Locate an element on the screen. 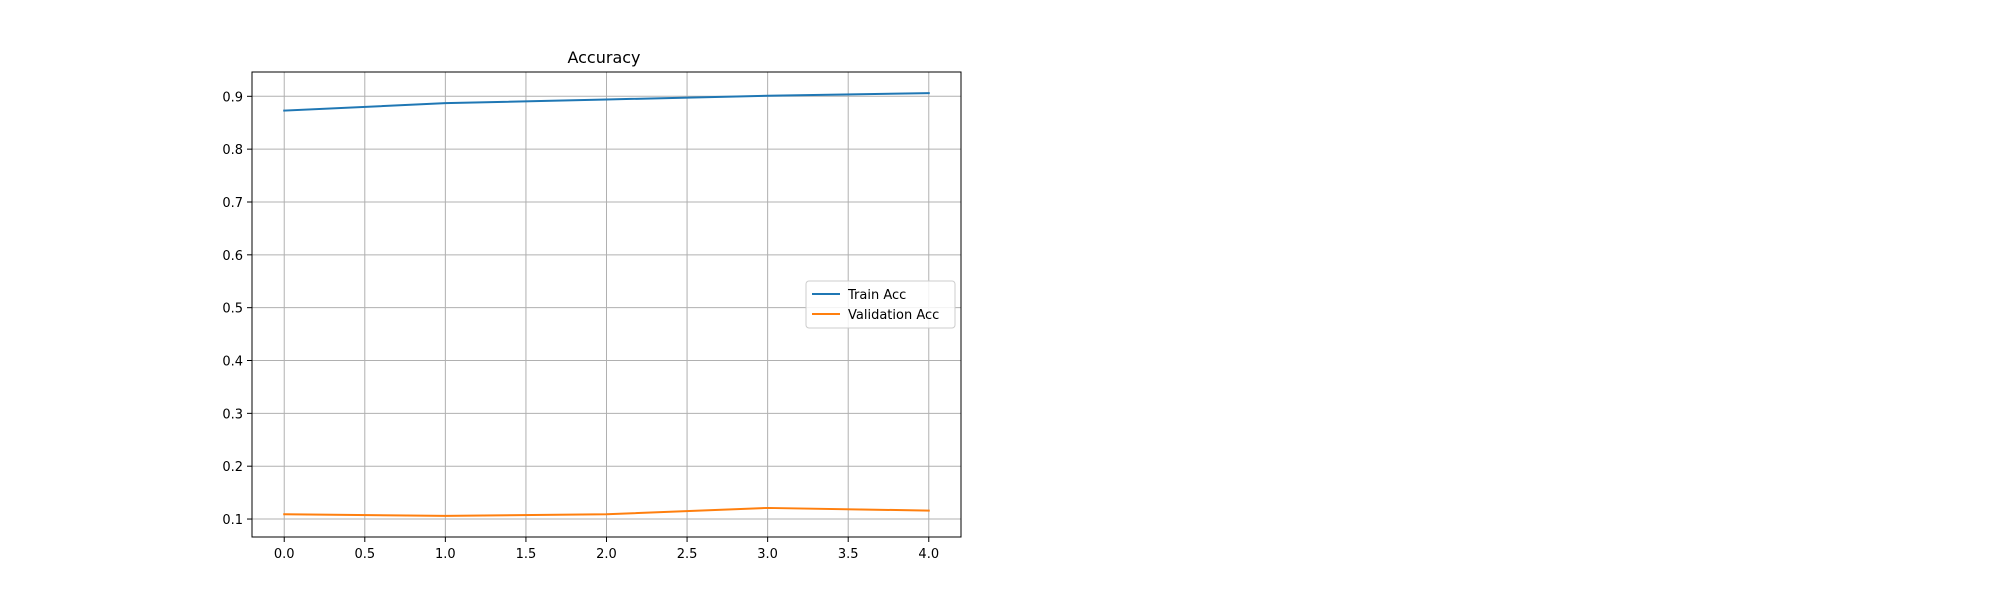 Image resolution: width=2000 pixels, height=600 pixels. x-tick-label: 1.5 is located at coordinates (526, 554).